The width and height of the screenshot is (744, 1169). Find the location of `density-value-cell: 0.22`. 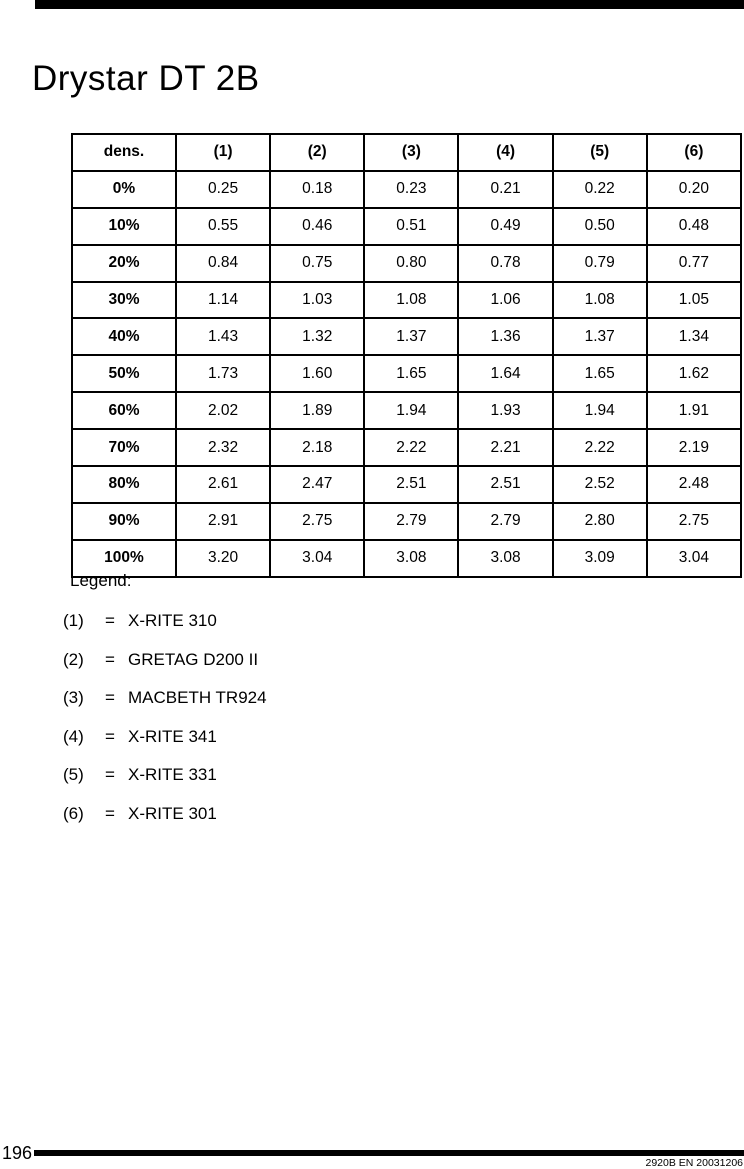

density-value-cell: 0.22 is located at coordinates (599, 189).